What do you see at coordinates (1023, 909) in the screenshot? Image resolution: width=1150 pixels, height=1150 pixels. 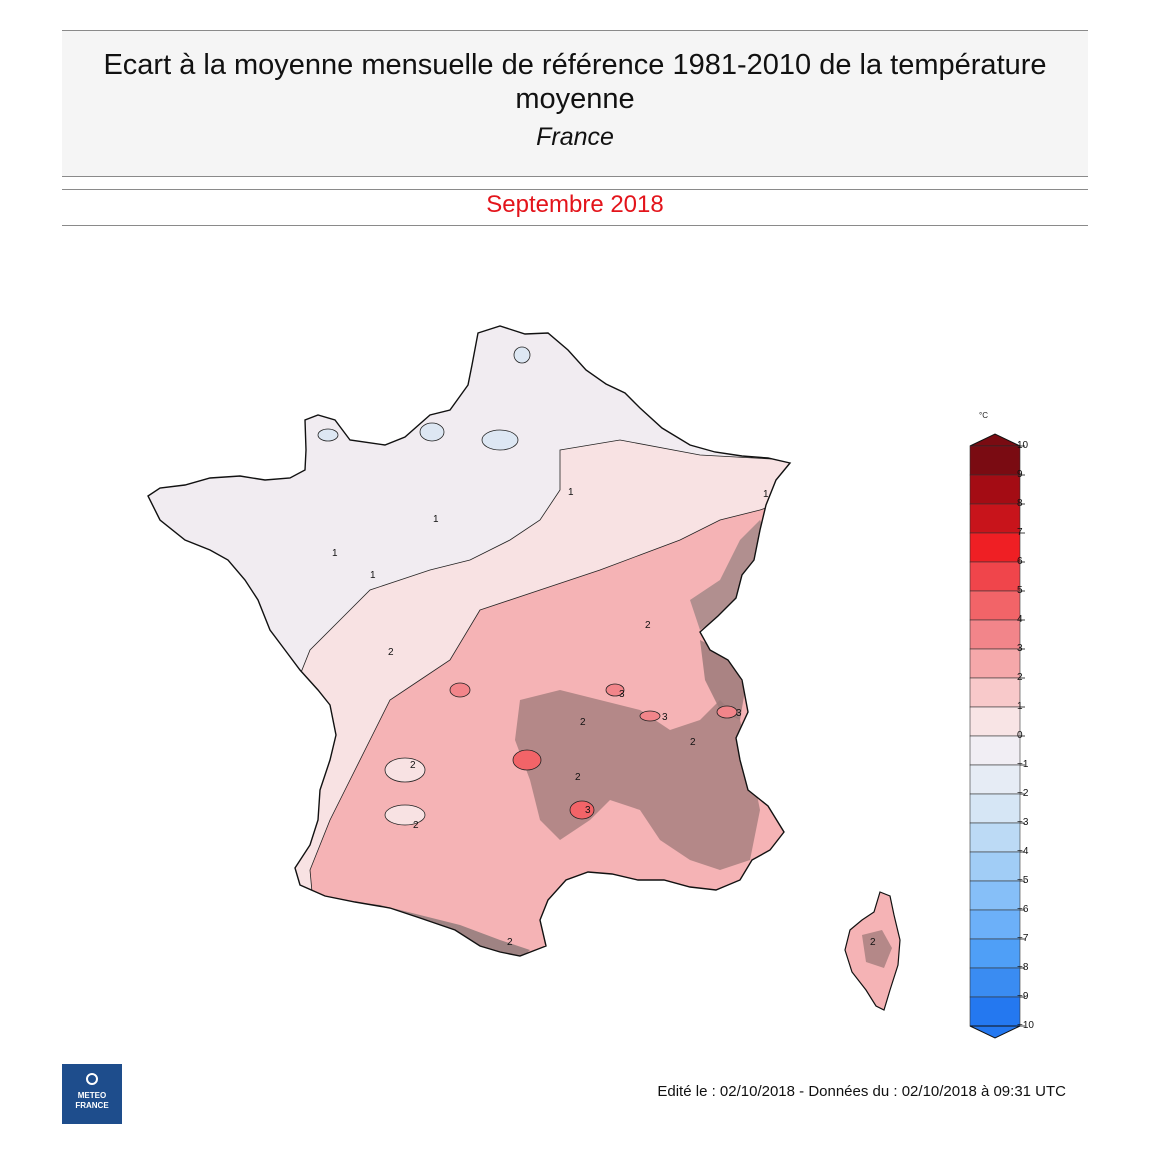 I see `colorbar-tick-label: −6` at bounding box center [1023, 909].